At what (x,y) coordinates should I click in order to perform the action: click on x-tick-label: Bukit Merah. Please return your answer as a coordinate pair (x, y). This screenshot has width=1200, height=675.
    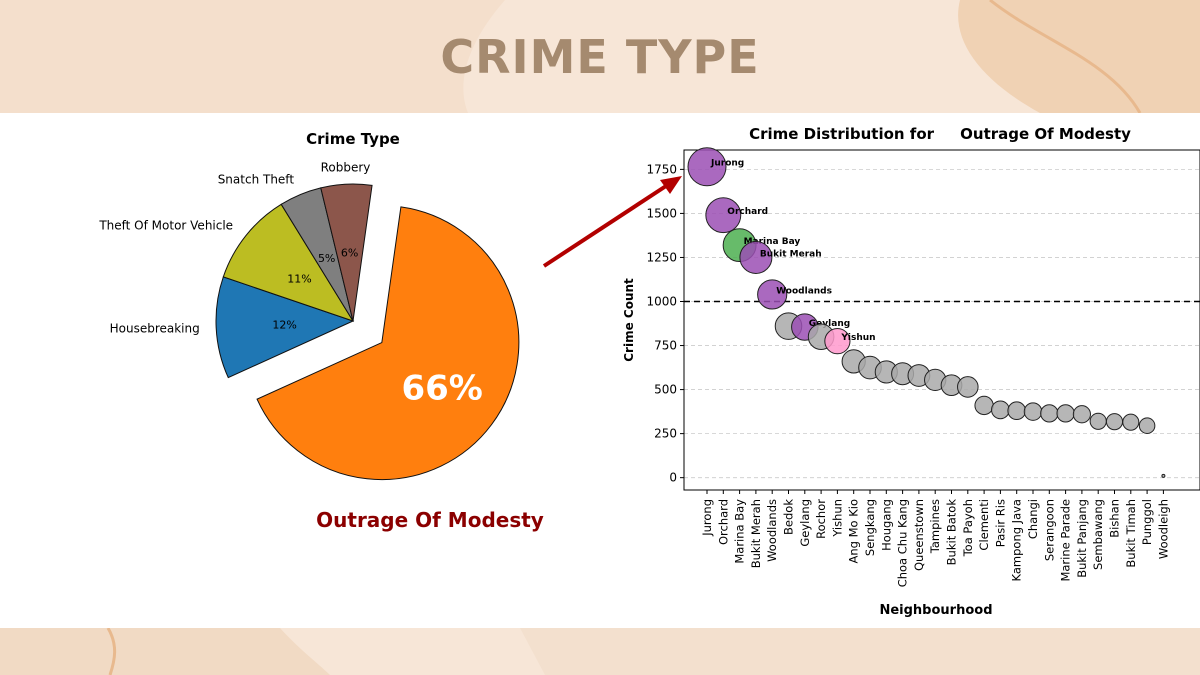
    Looking at the image, I should click on (756, 533).